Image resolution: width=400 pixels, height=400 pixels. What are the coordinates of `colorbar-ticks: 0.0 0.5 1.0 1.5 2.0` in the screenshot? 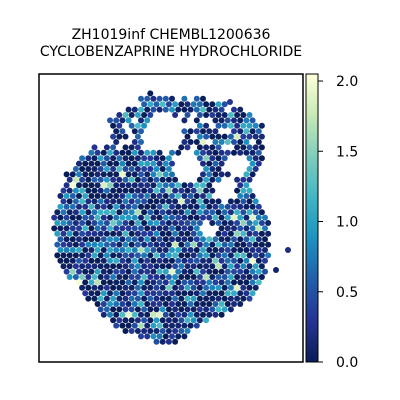 It's located at (338, 222).